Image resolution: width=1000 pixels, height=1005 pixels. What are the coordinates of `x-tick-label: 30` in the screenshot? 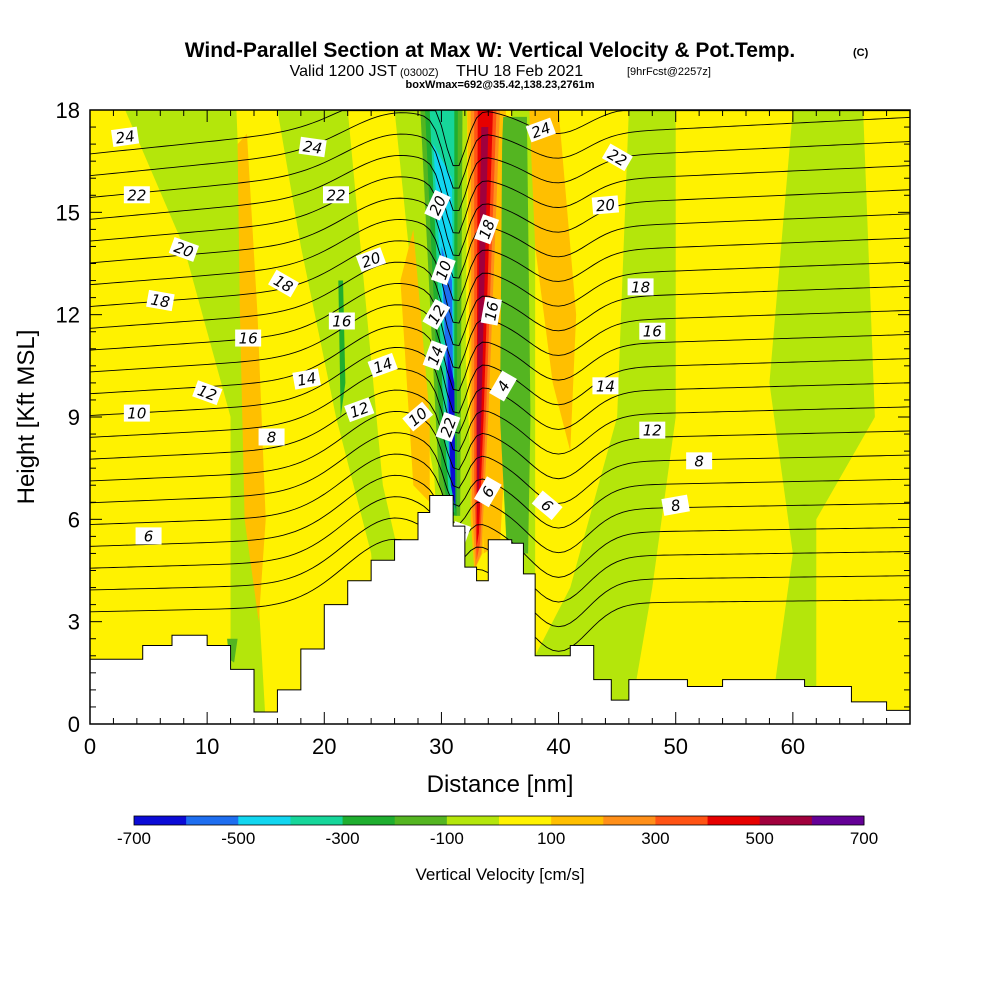 It's located at (441, 746).